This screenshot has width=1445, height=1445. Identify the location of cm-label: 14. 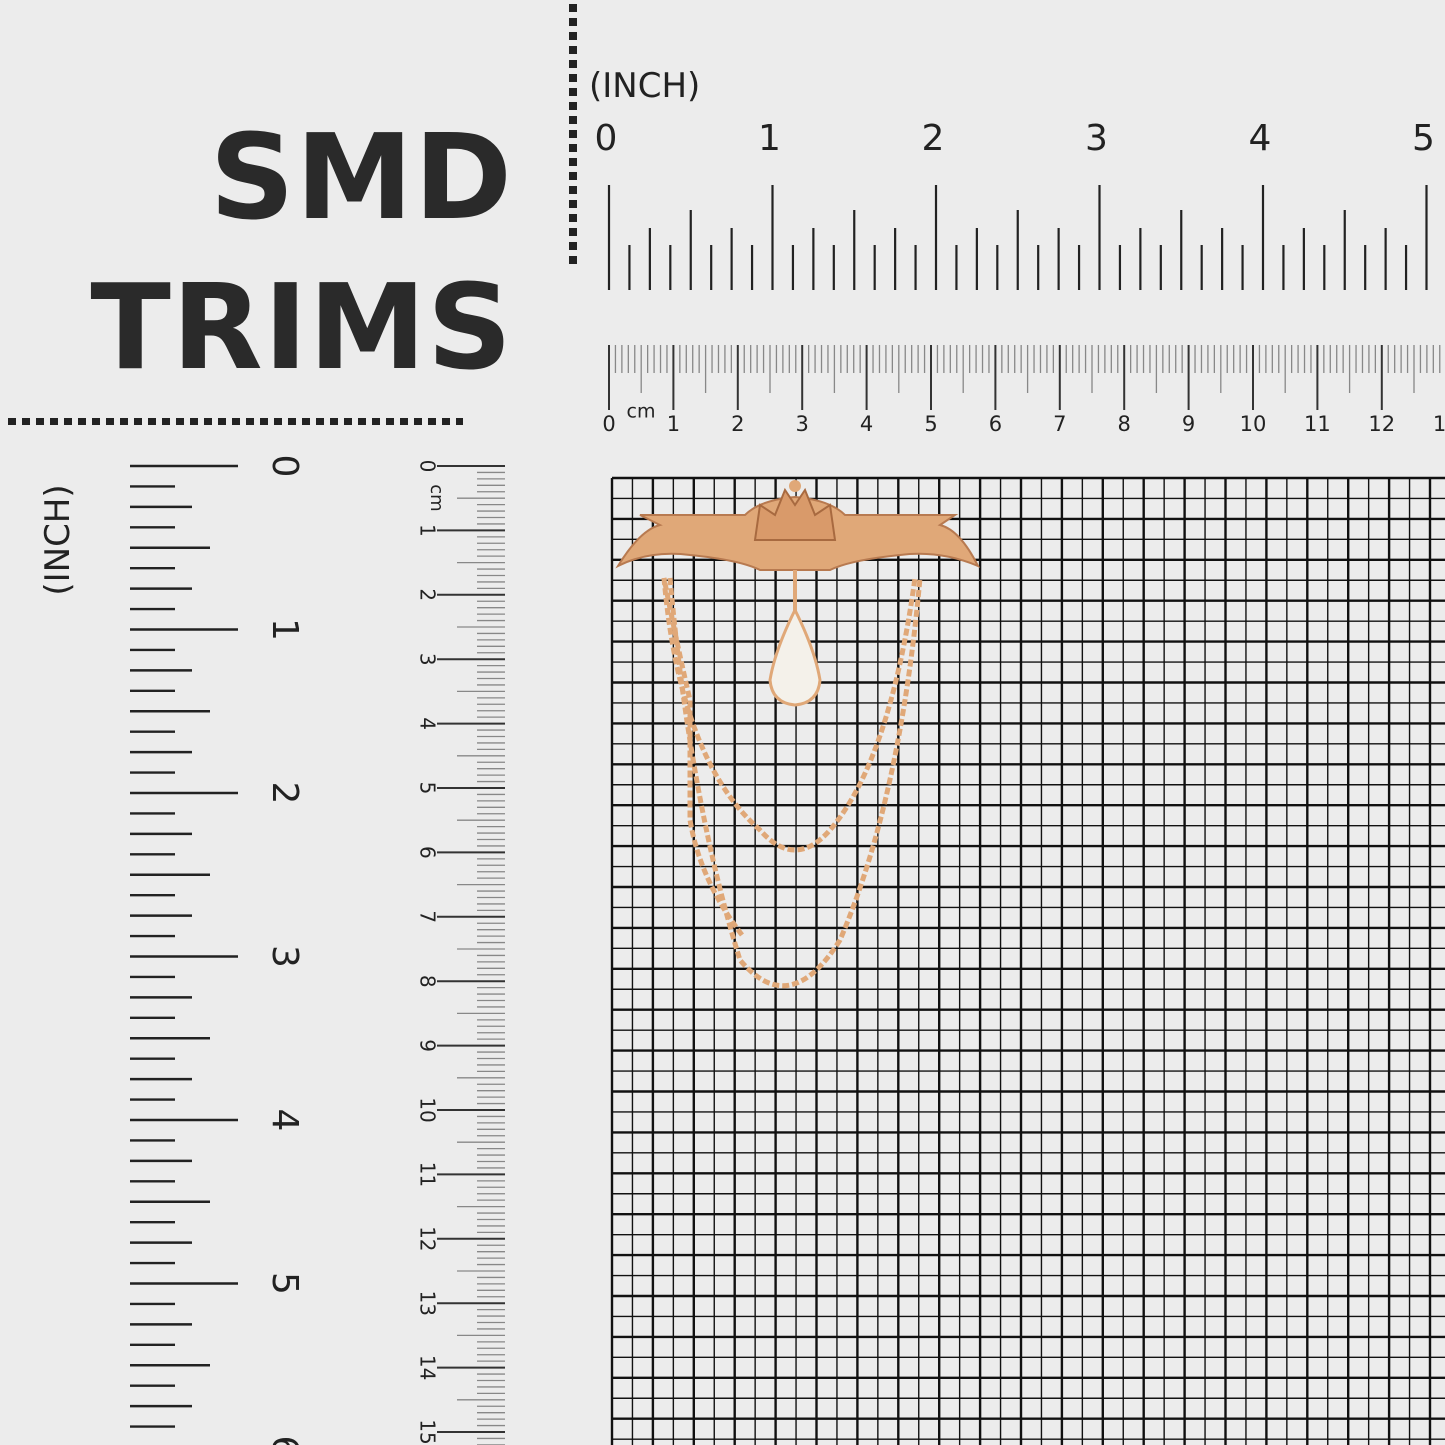
(428, 1367).